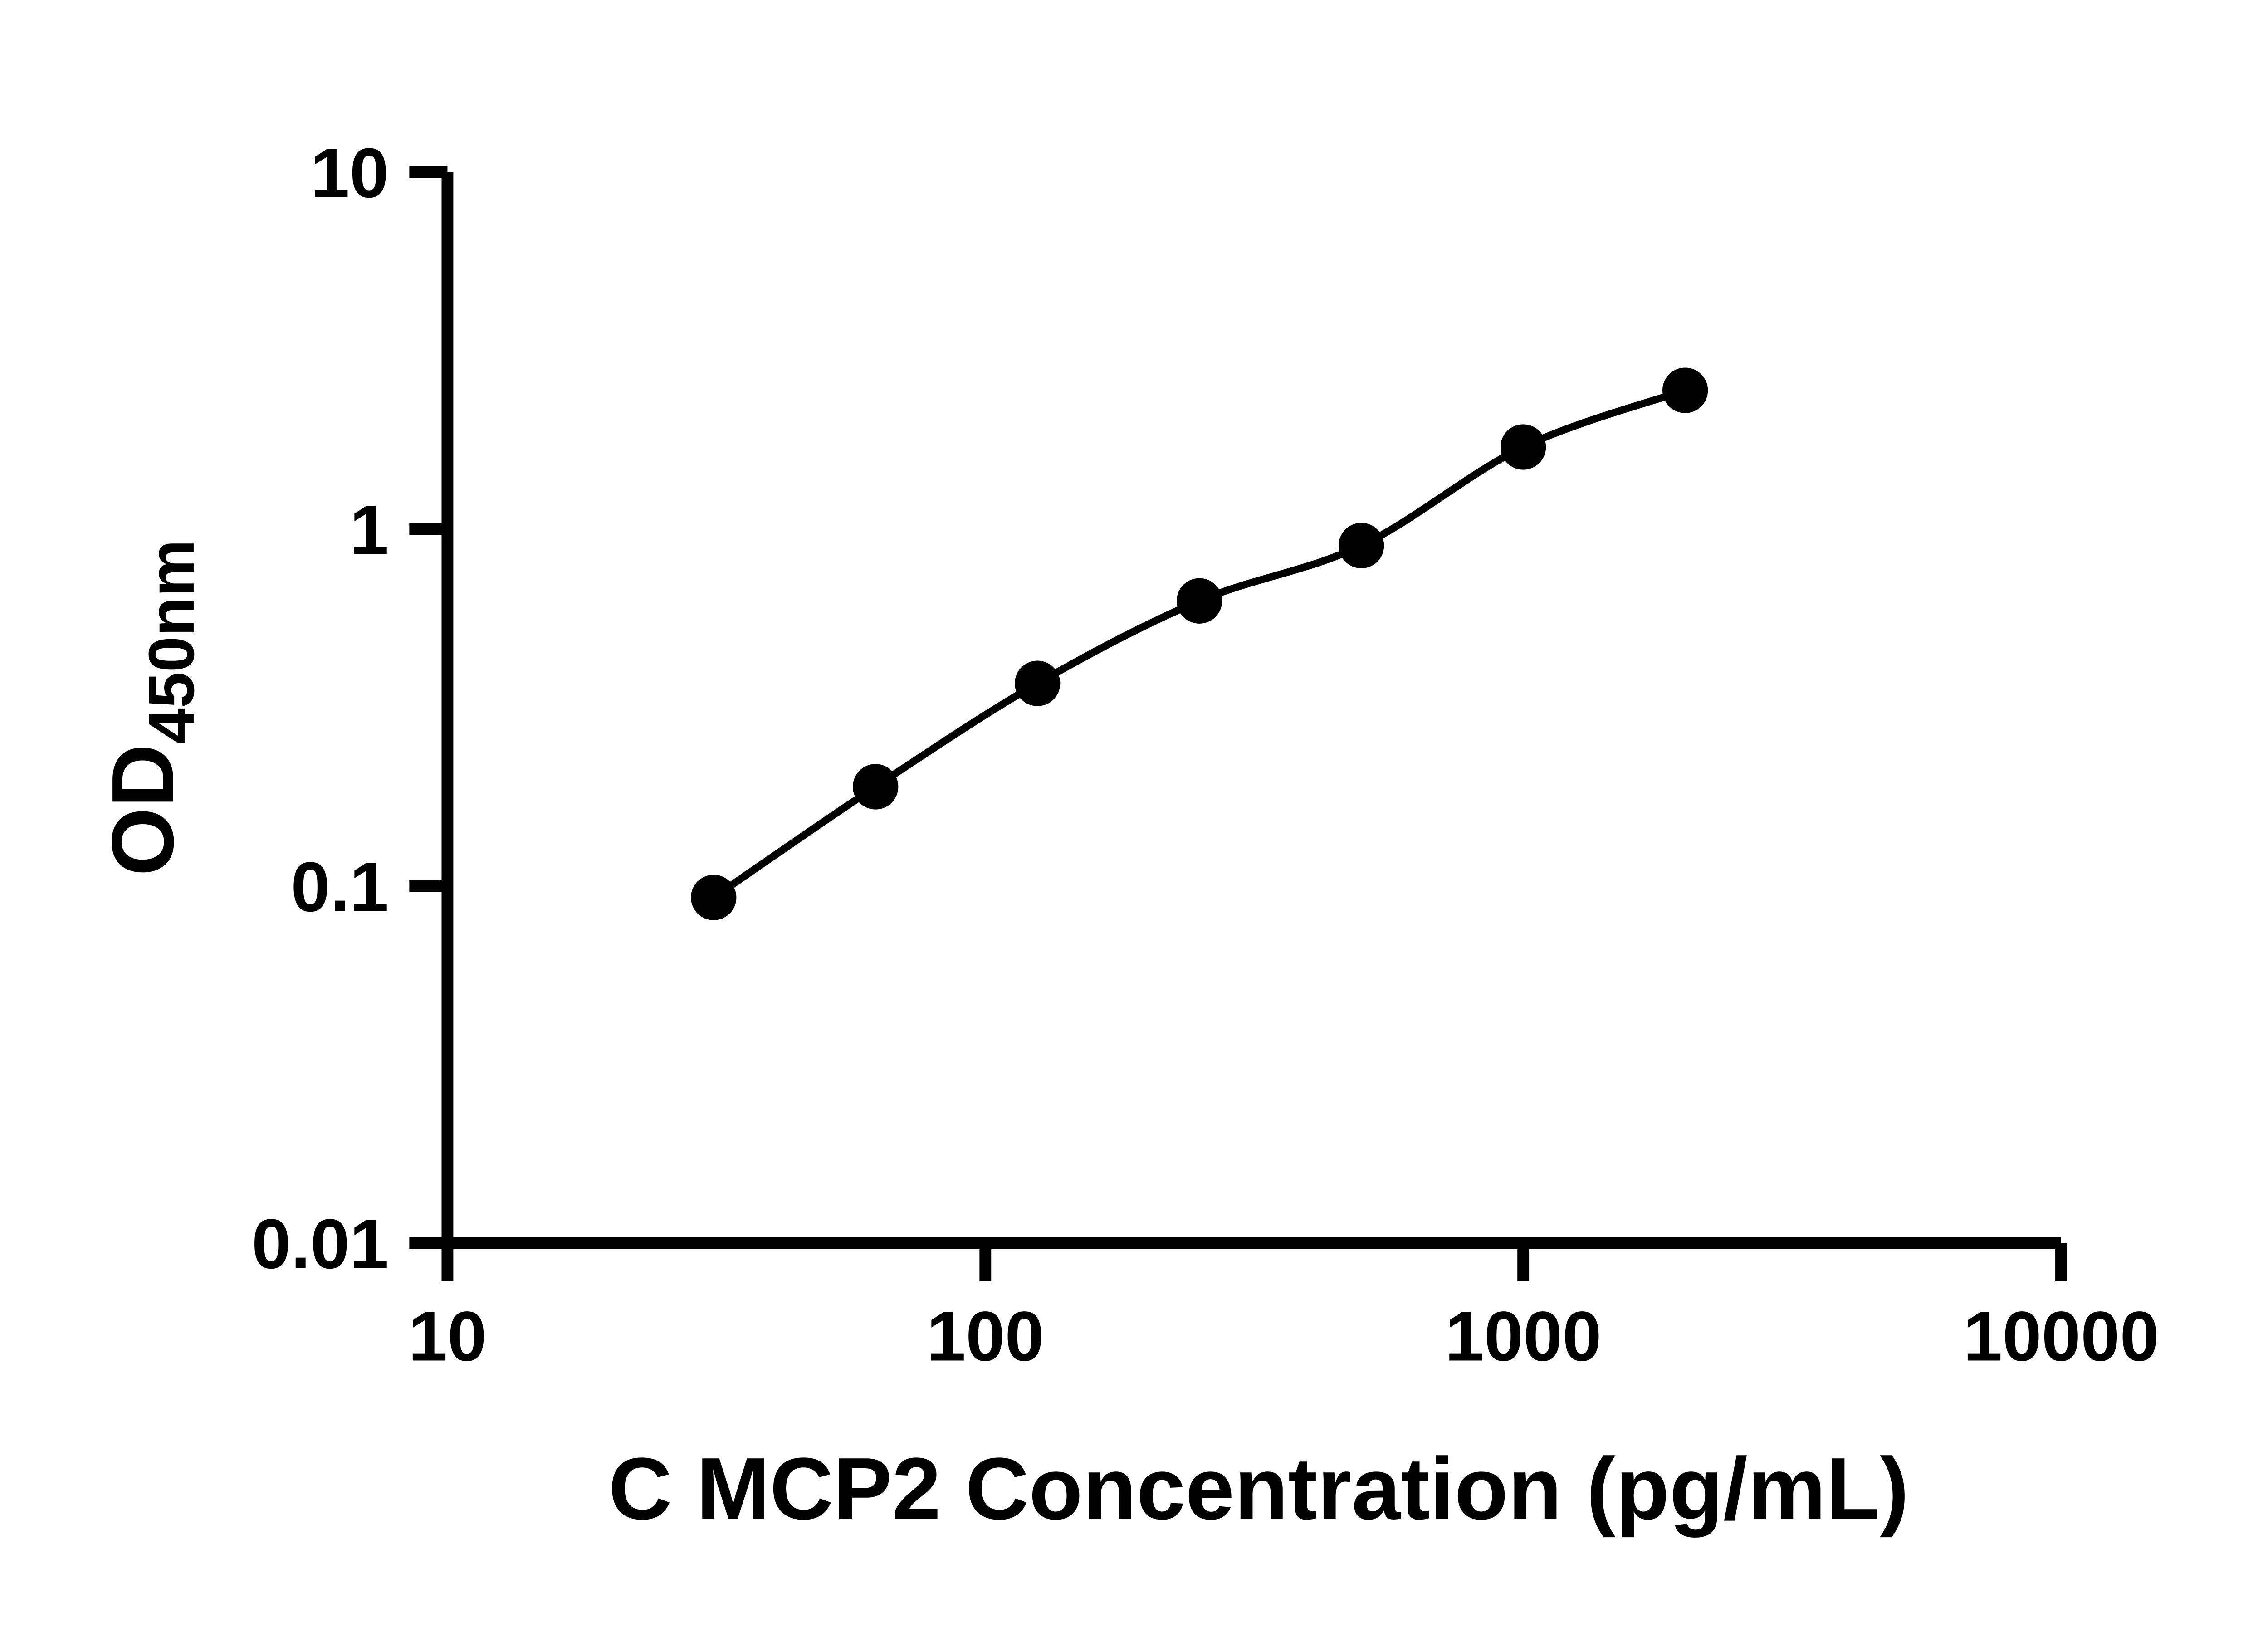 The width and height of the screenshot is (2268, 1637). What do you see at coordinates (320, 1243) in the screenshot?
I see `y-axis-tick-label: 0.01` at bounding box center [320, 1243].